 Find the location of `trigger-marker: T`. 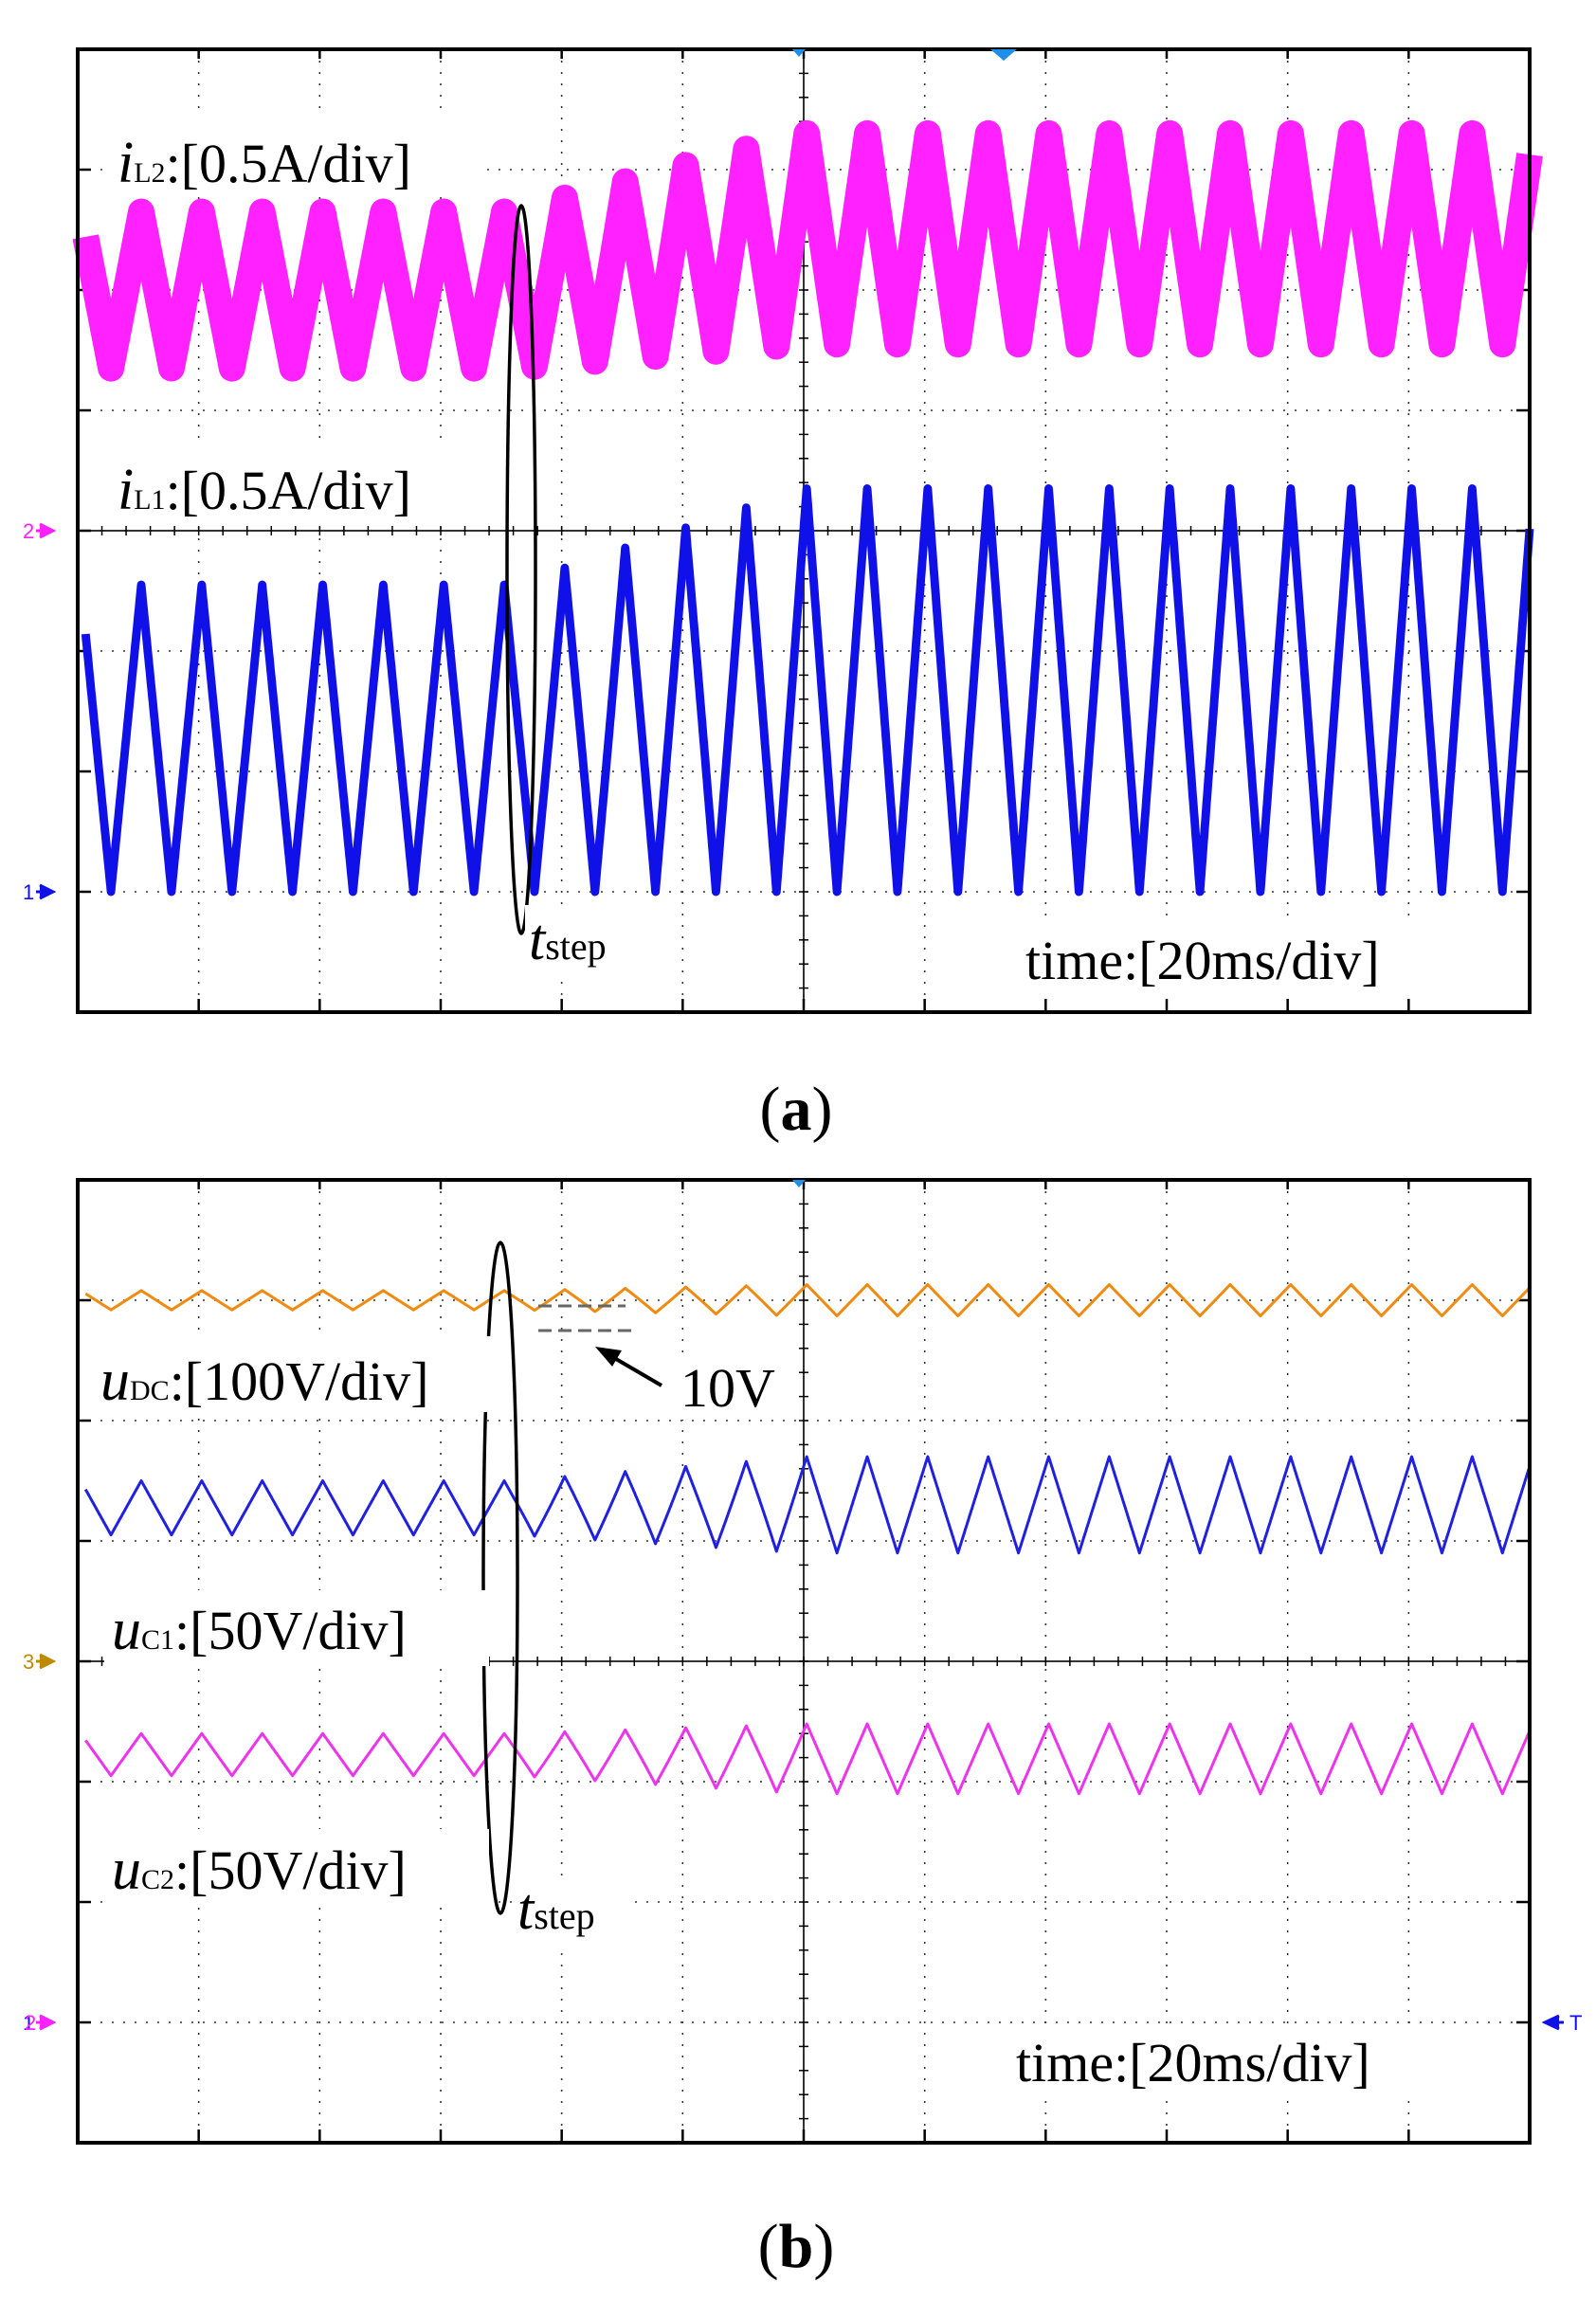

trigger-marker: T is located at coordinates (1576, 2023).